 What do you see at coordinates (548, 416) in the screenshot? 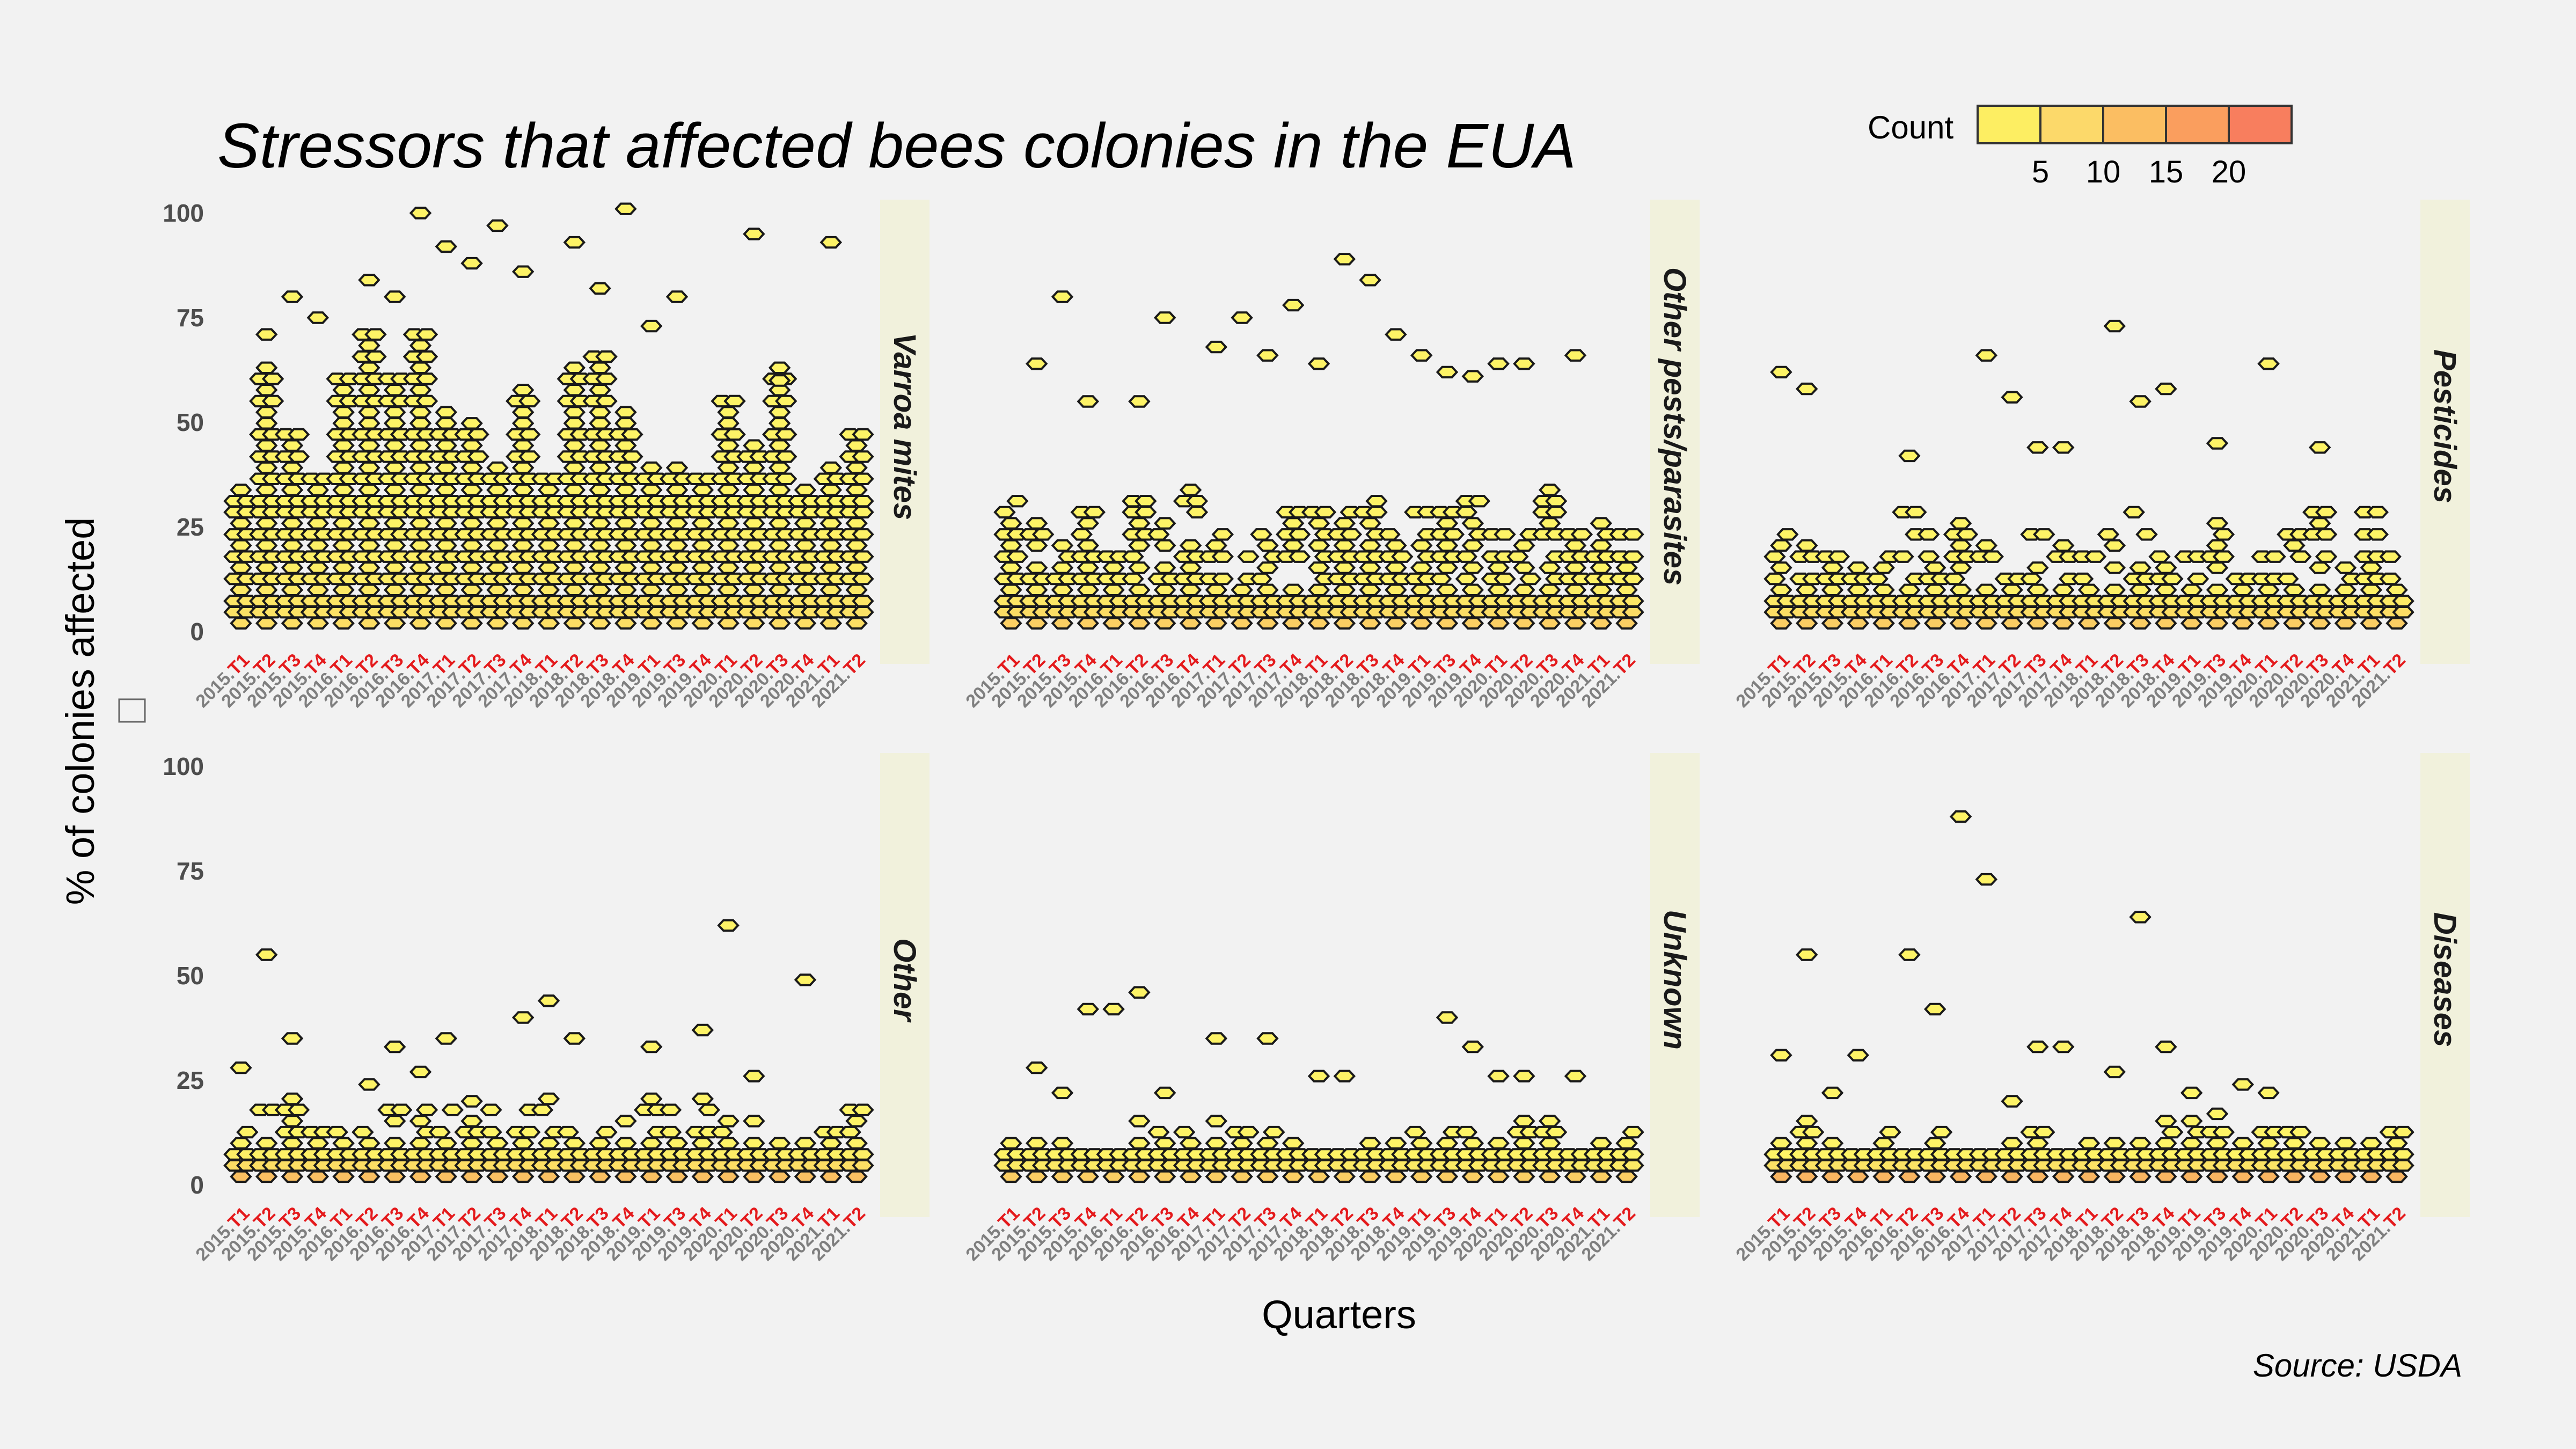
I see `hex-bins` at bounding box center [548, 416].